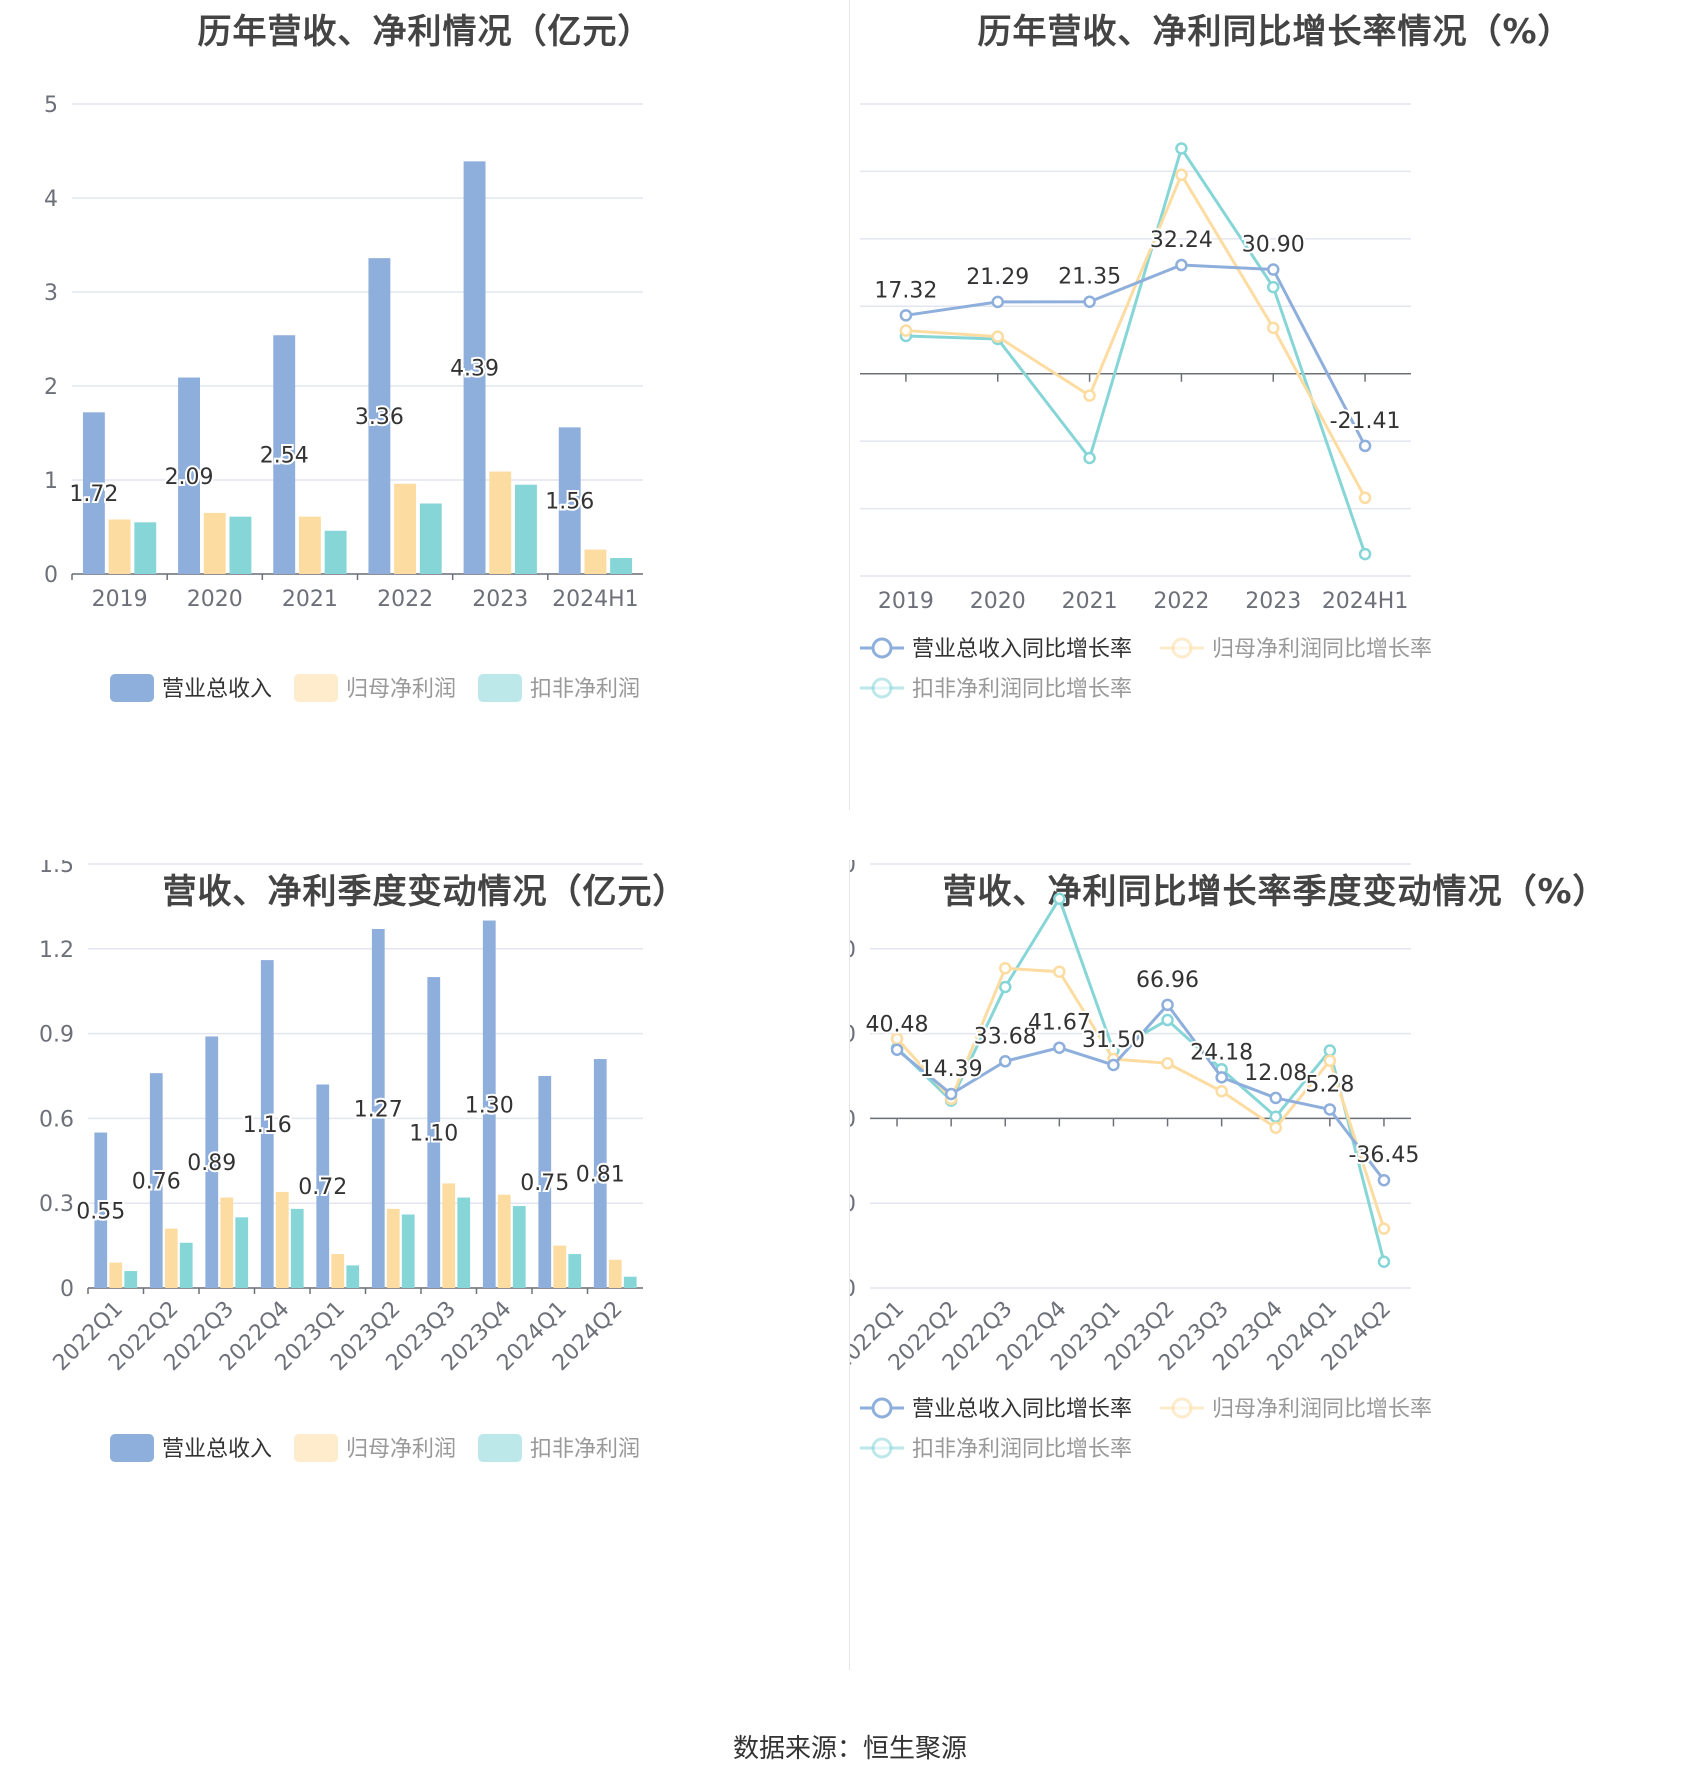 The image size is (1700, 1782). What do you see at coordinates (1221, 1052) in the screenshot?
I see `data-label: 24.18` at bounding box center [1221, 1052].